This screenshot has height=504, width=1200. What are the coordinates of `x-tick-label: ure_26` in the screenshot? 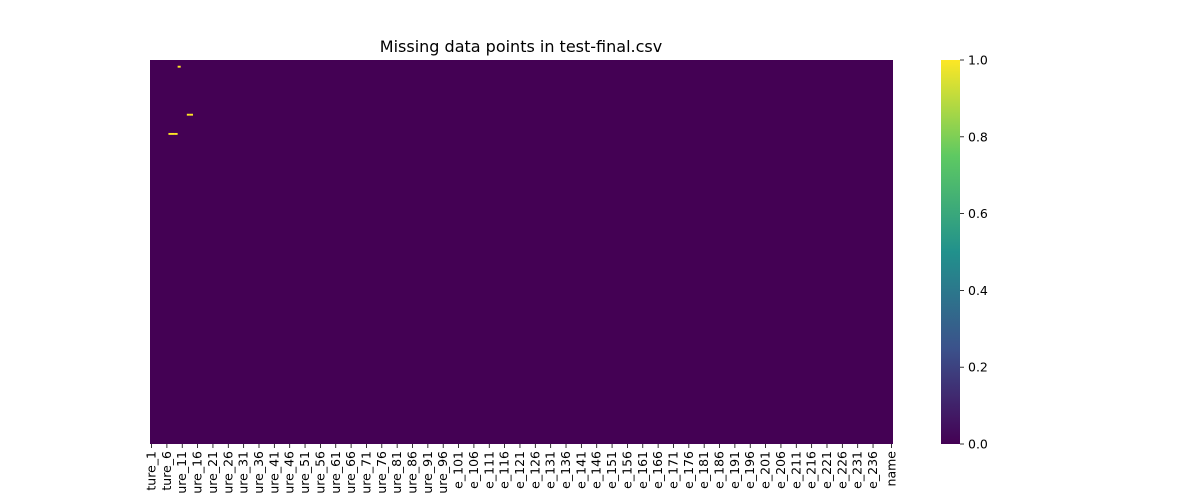 It's located at (227, 472).